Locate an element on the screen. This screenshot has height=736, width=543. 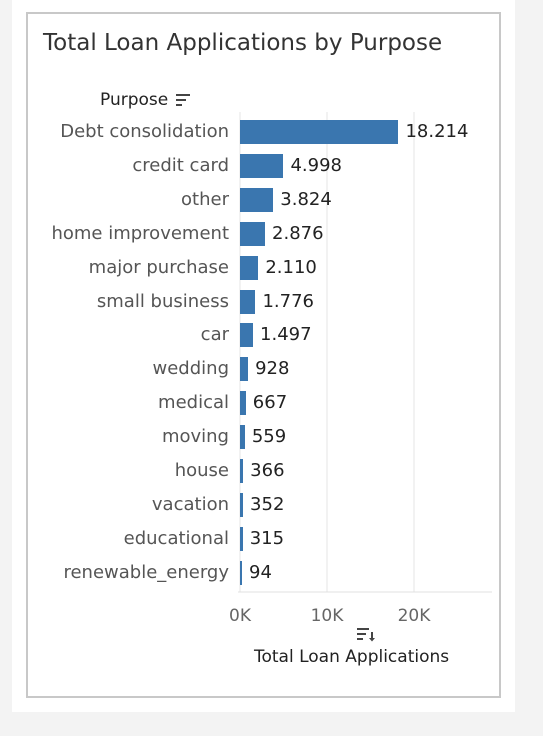
data-label: 366 is located at coordinates (267, 470).